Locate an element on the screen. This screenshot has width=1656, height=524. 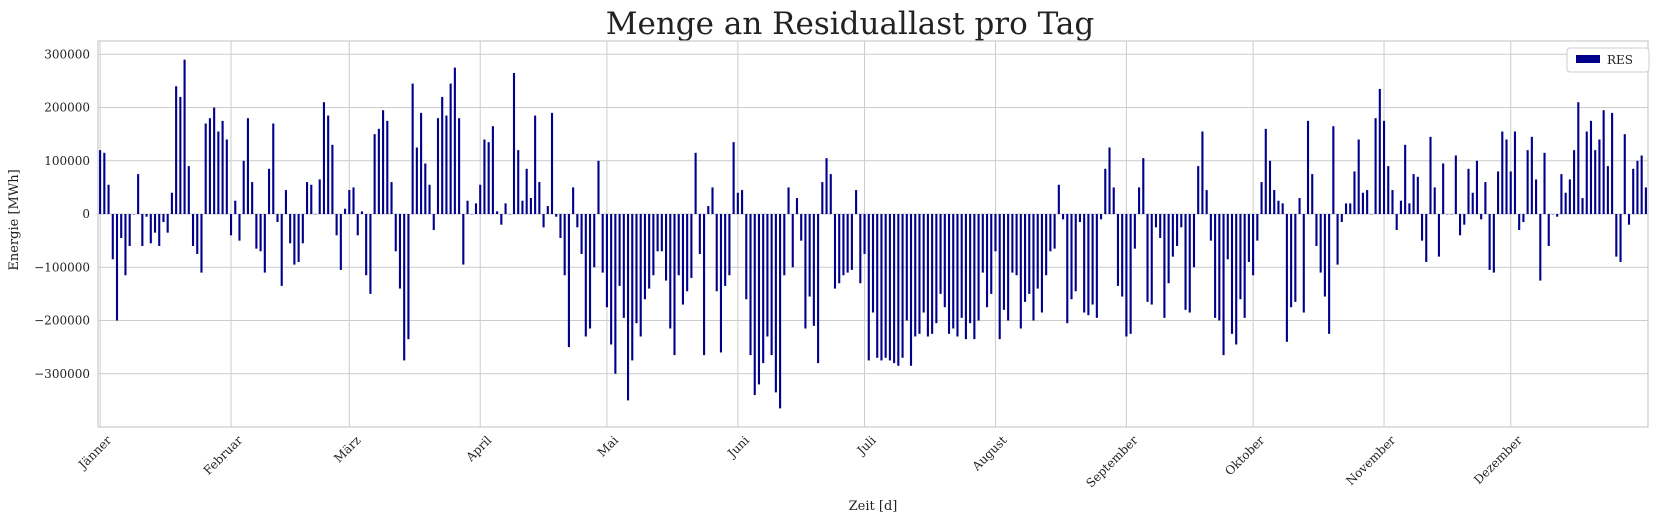
y-tick-label: −300000 is located at coordinates (62, 374).